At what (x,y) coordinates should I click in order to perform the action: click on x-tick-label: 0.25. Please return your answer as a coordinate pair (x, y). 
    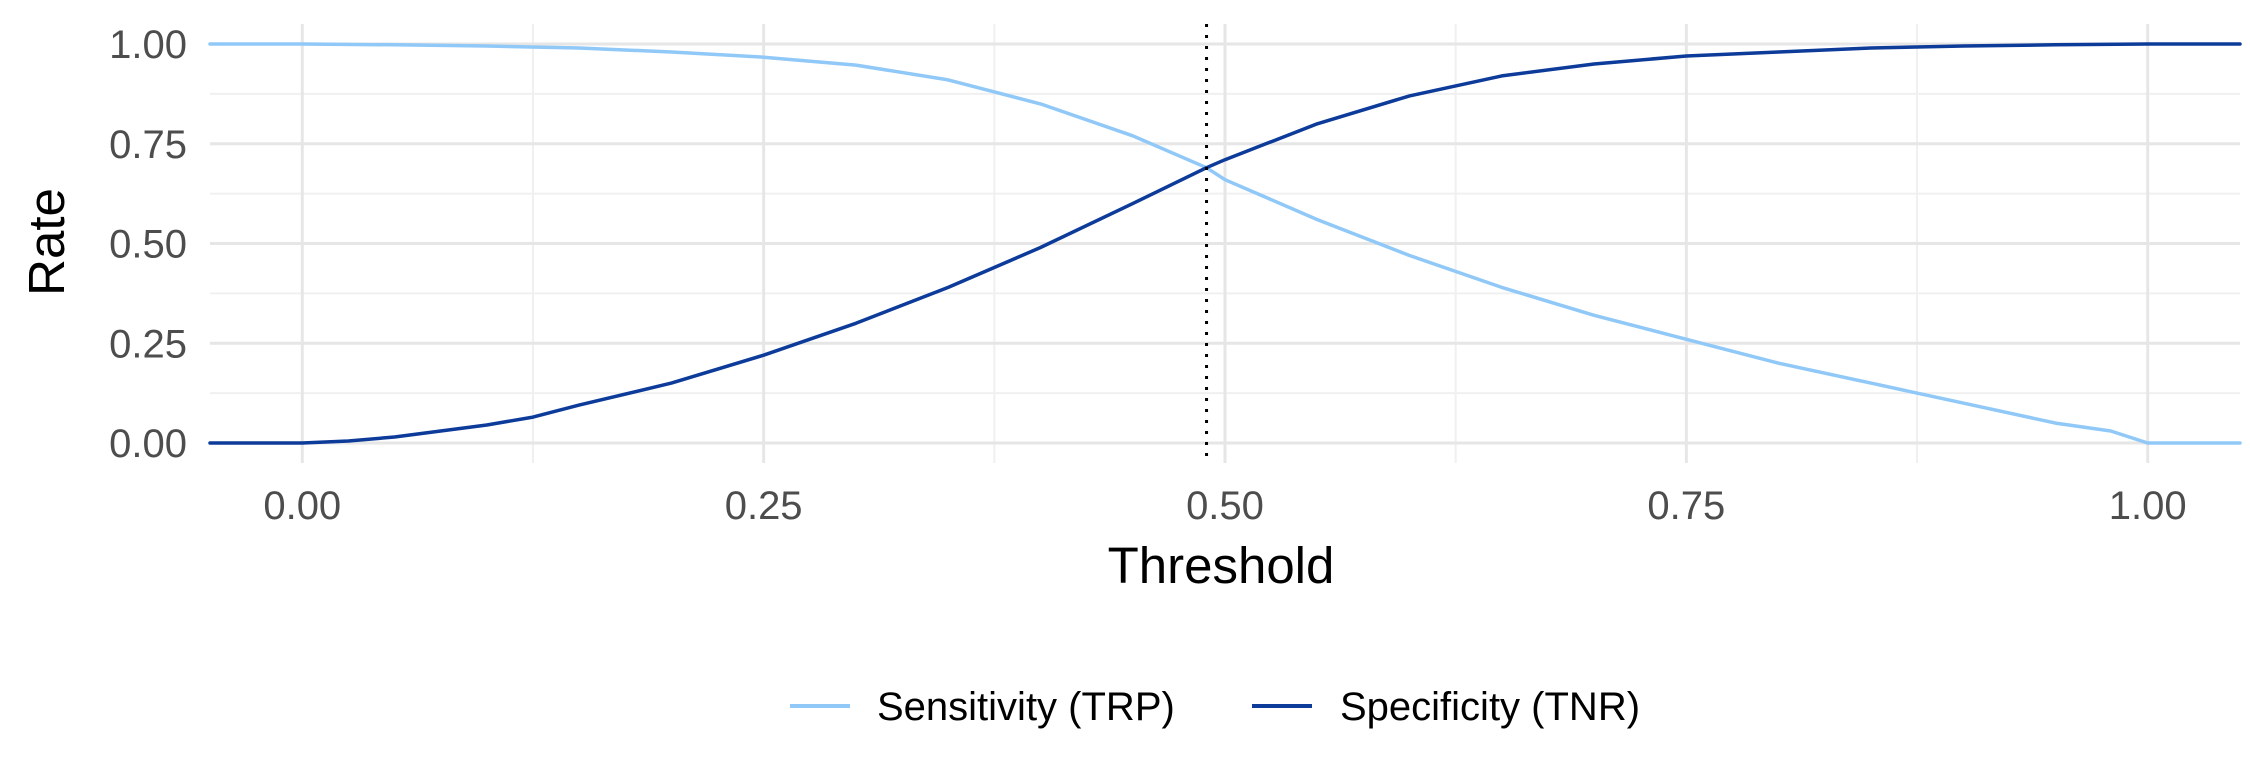
    Looking at the image, I should click on (764, 506).